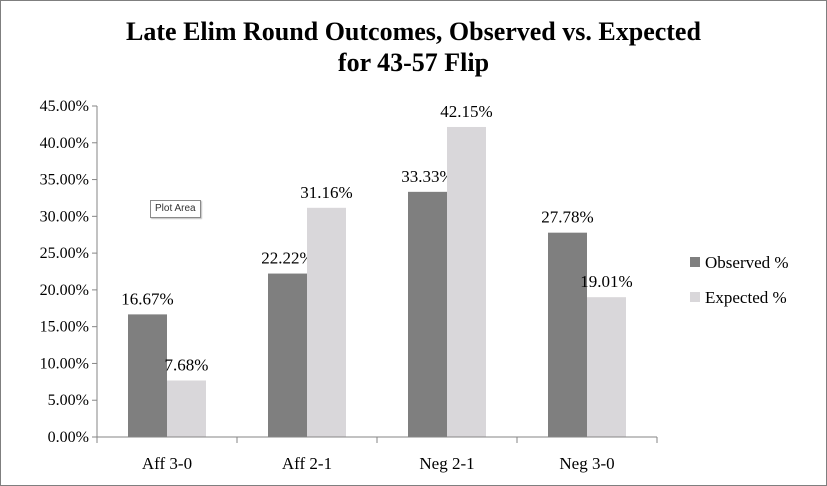 Image resolution: width=827 pixels, height=486 pixels. Describe the element at coordinates (446, 463) in the screenshot. I see `x-tick-label: Neg 2-1` at that location.